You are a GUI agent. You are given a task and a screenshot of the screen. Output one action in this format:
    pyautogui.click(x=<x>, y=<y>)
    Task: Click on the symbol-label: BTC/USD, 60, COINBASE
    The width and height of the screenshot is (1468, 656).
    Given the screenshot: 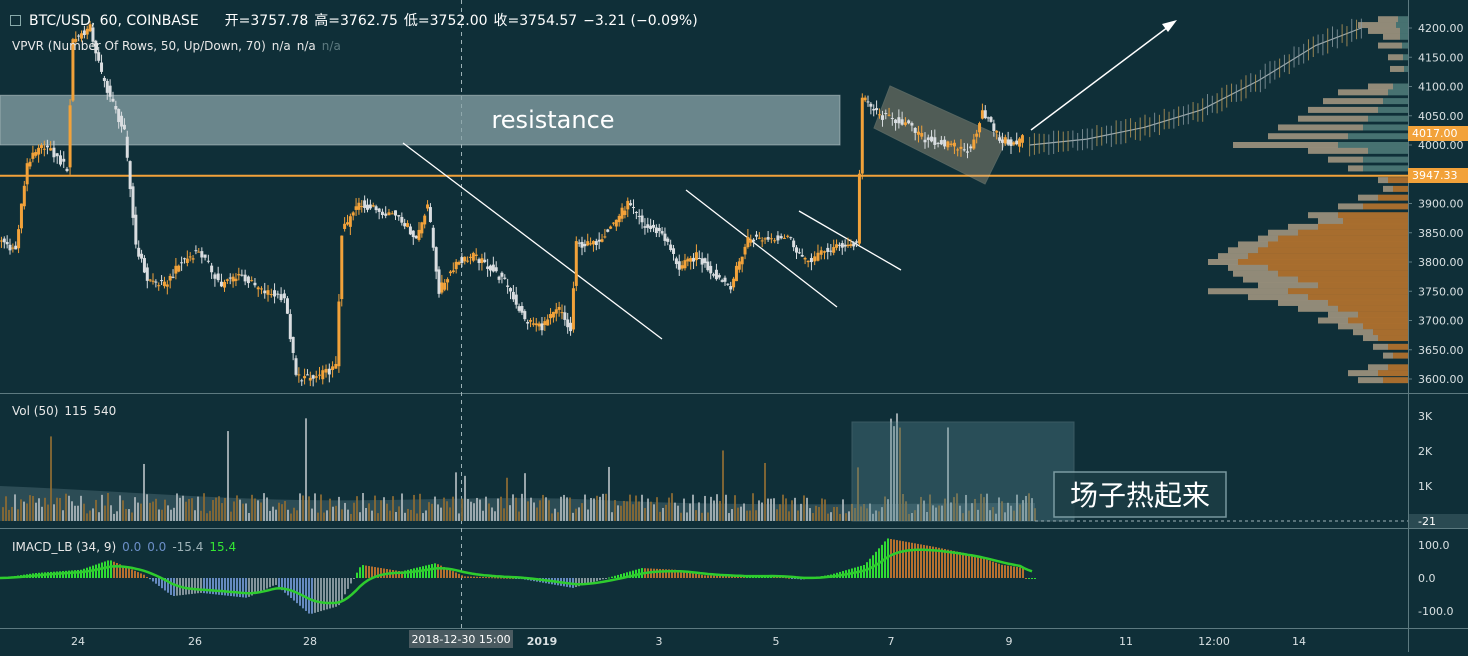 What is the action you would take?
    pyautogui.click(x=114, y=21)
    